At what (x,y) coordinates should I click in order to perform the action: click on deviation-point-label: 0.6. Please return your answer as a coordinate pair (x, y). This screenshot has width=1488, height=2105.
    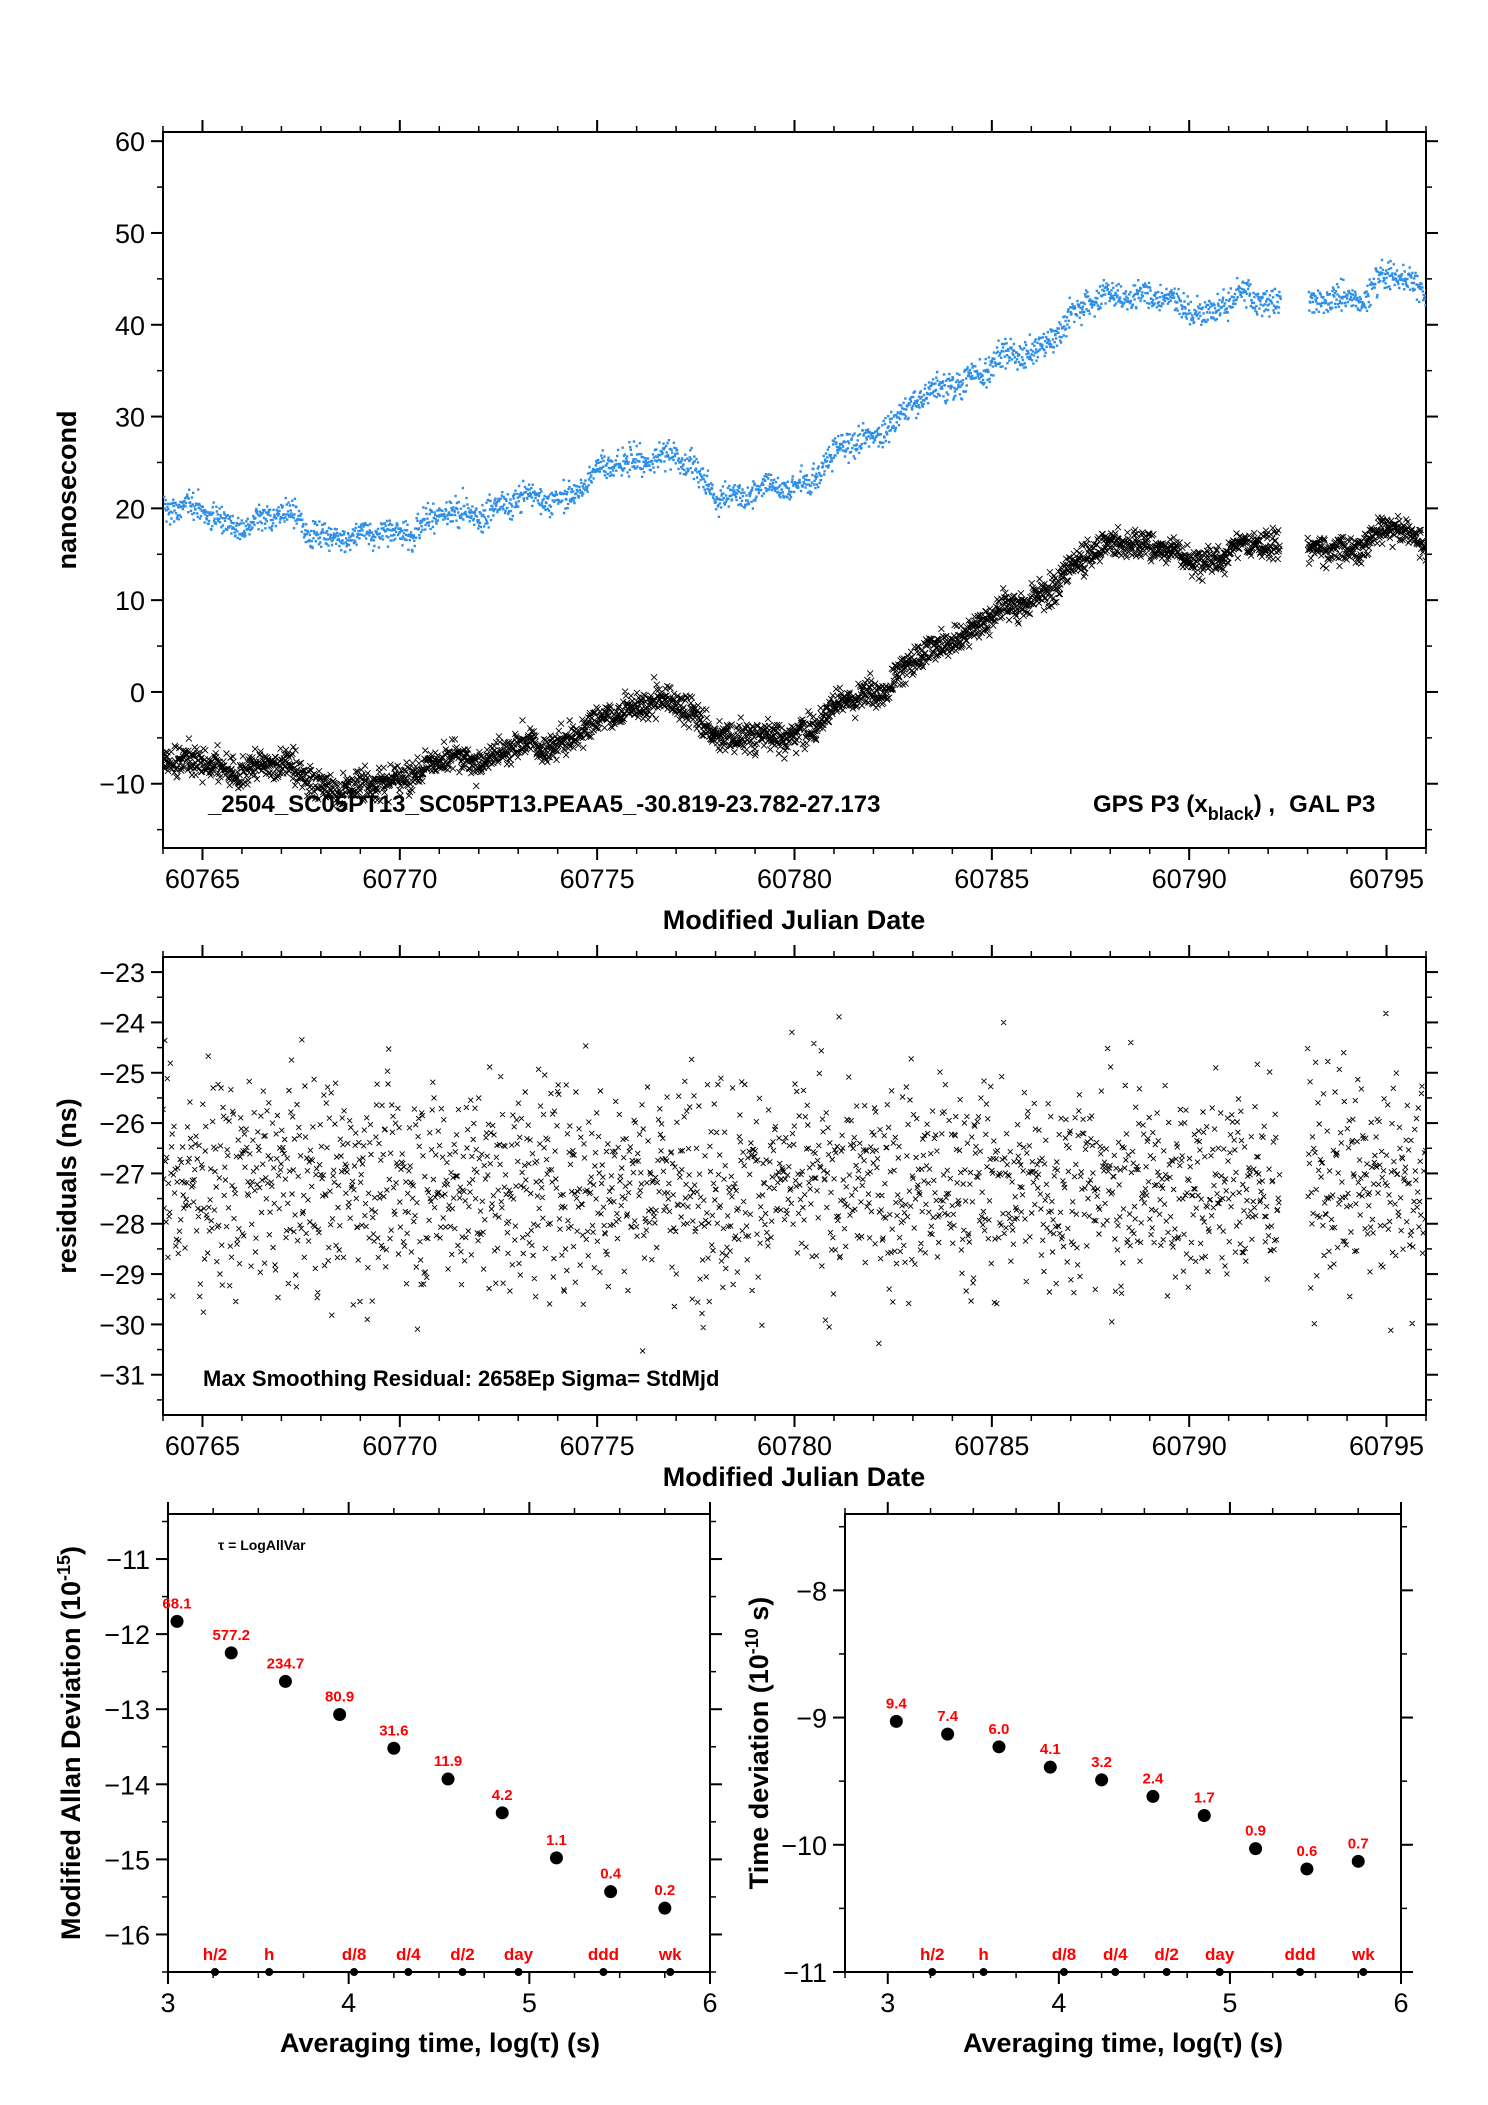
    Looking at the image, I should click on (1306, 1851).